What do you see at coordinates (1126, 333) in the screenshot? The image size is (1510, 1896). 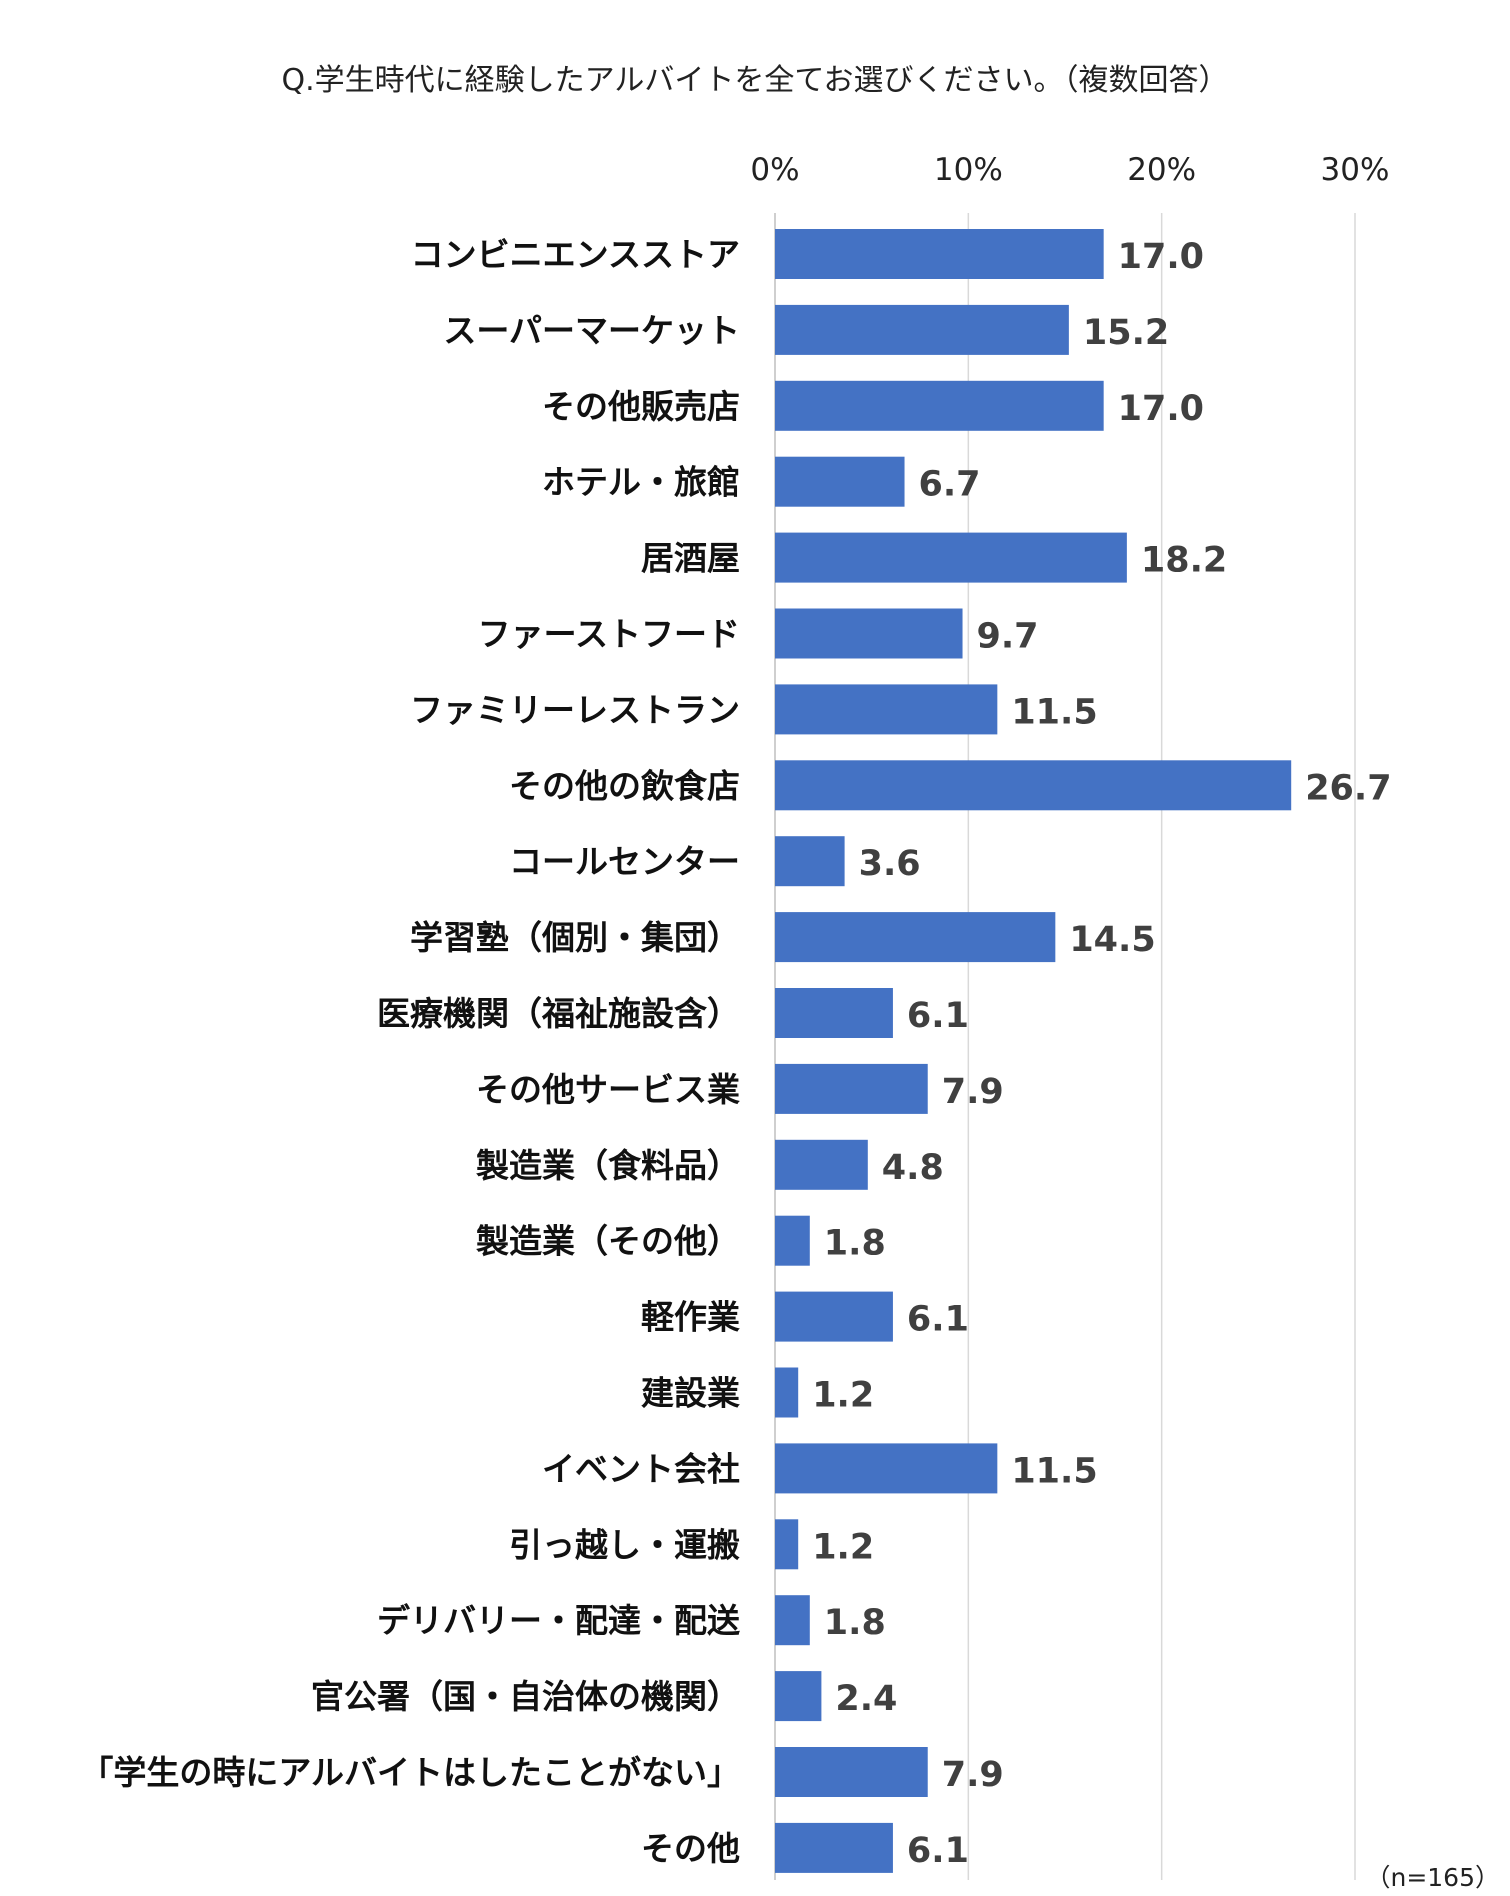 I see `data-label: 15.2` at bounding box center [1126, 333].